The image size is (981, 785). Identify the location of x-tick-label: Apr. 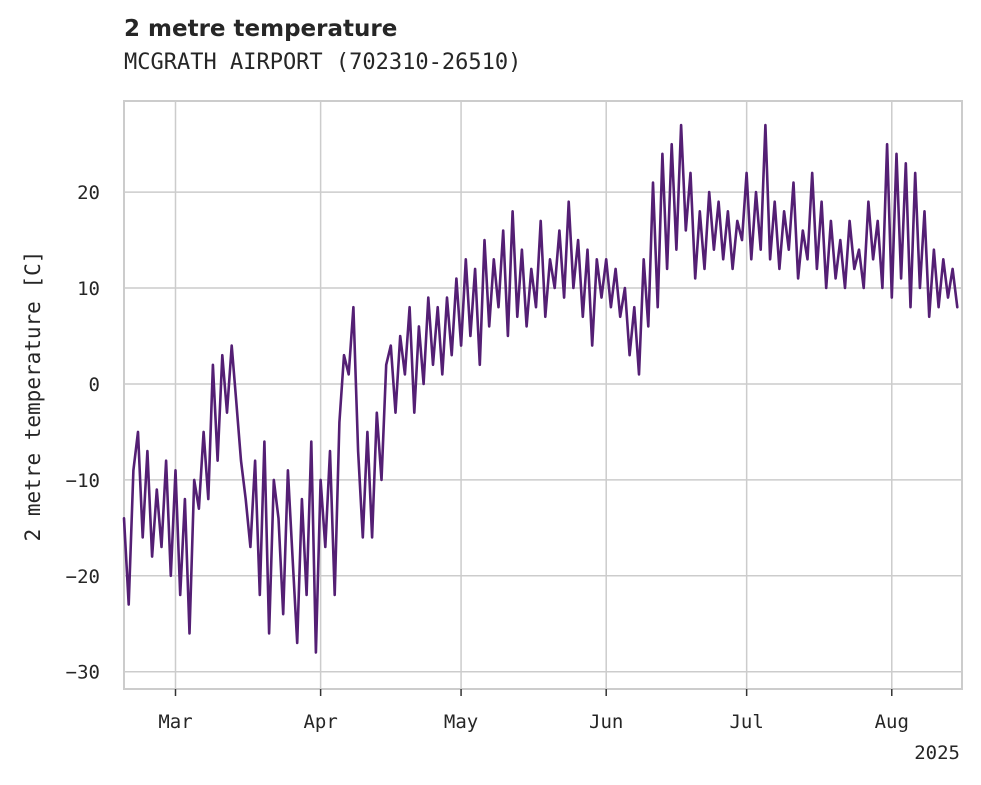
(320, 722).